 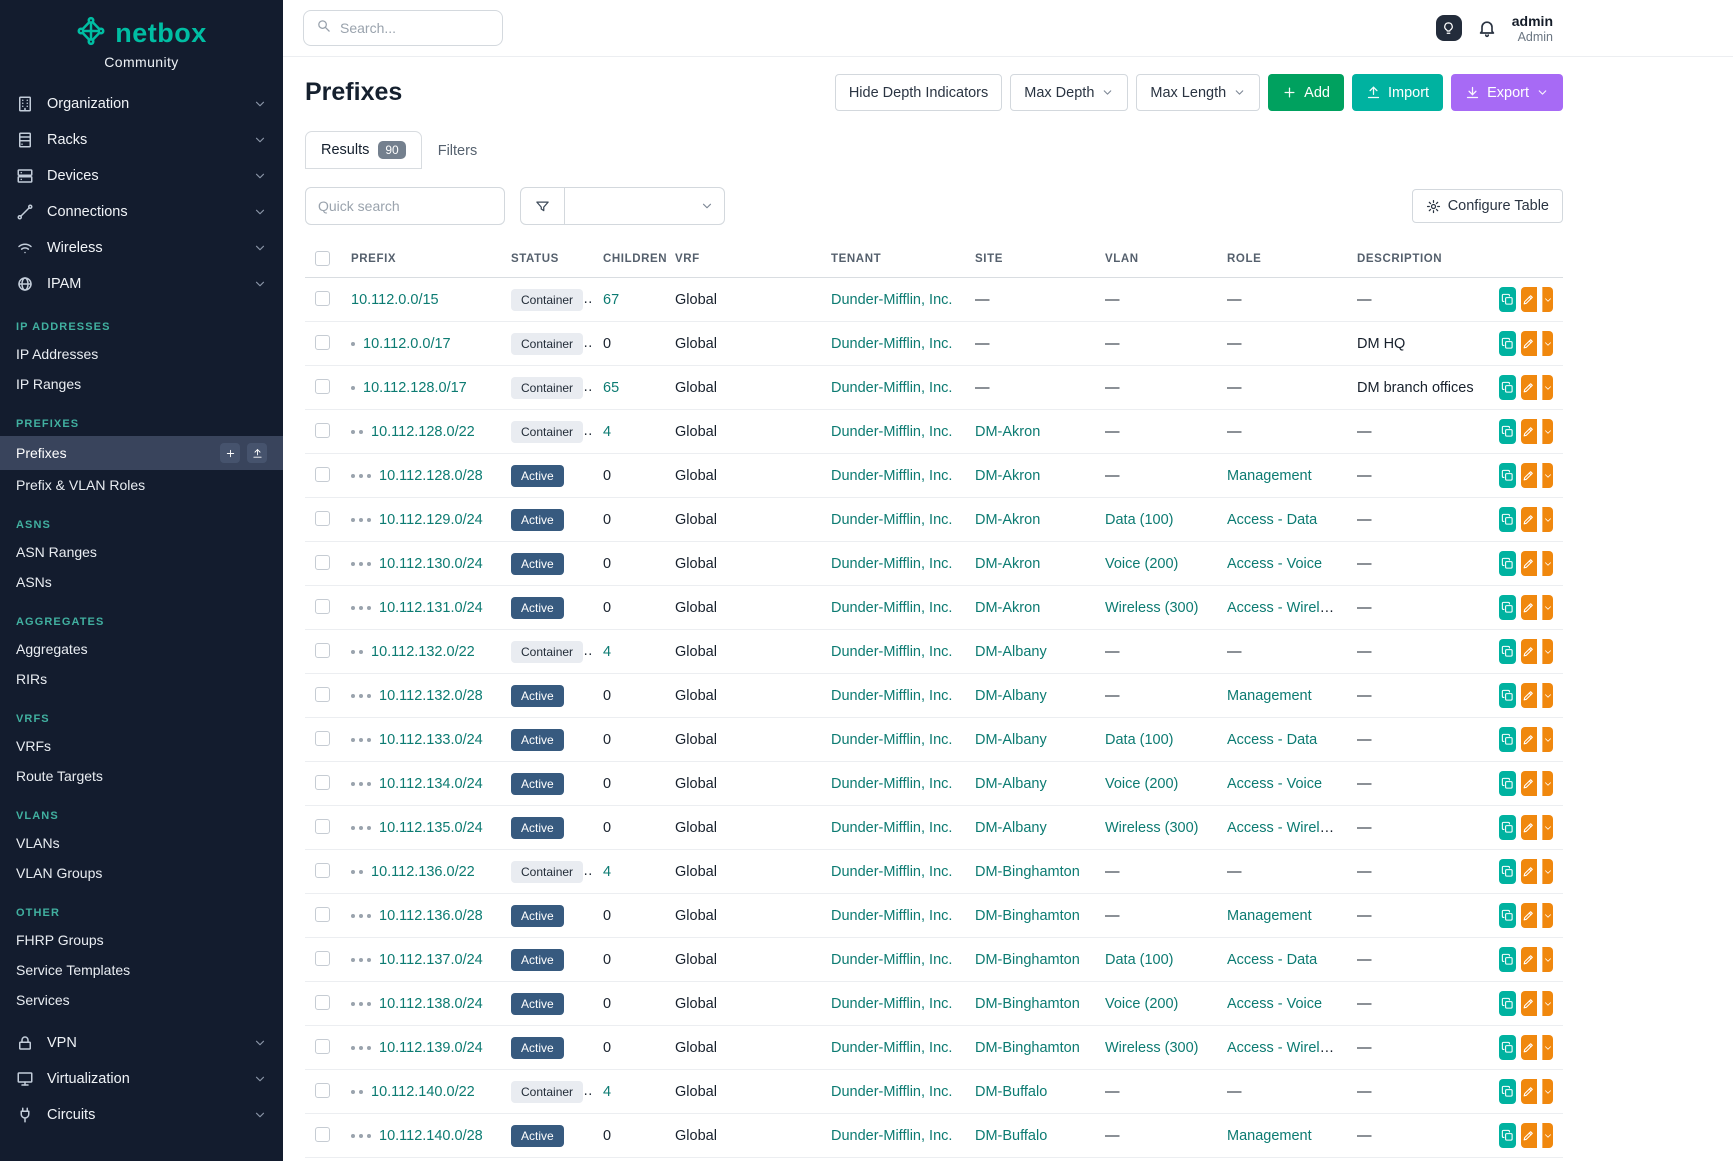 What do you see at coordinates (1272, 519) in the screenshot?
I see `role-link: Access - Data` at bounding box center [1272, 519].